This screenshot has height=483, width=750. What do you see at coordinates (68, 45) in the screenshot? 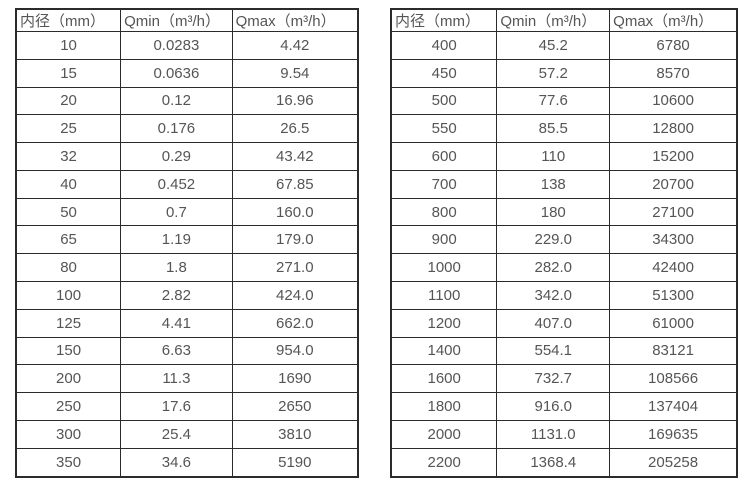
I see `table-cell: 10` at bounding box center [68, 45].